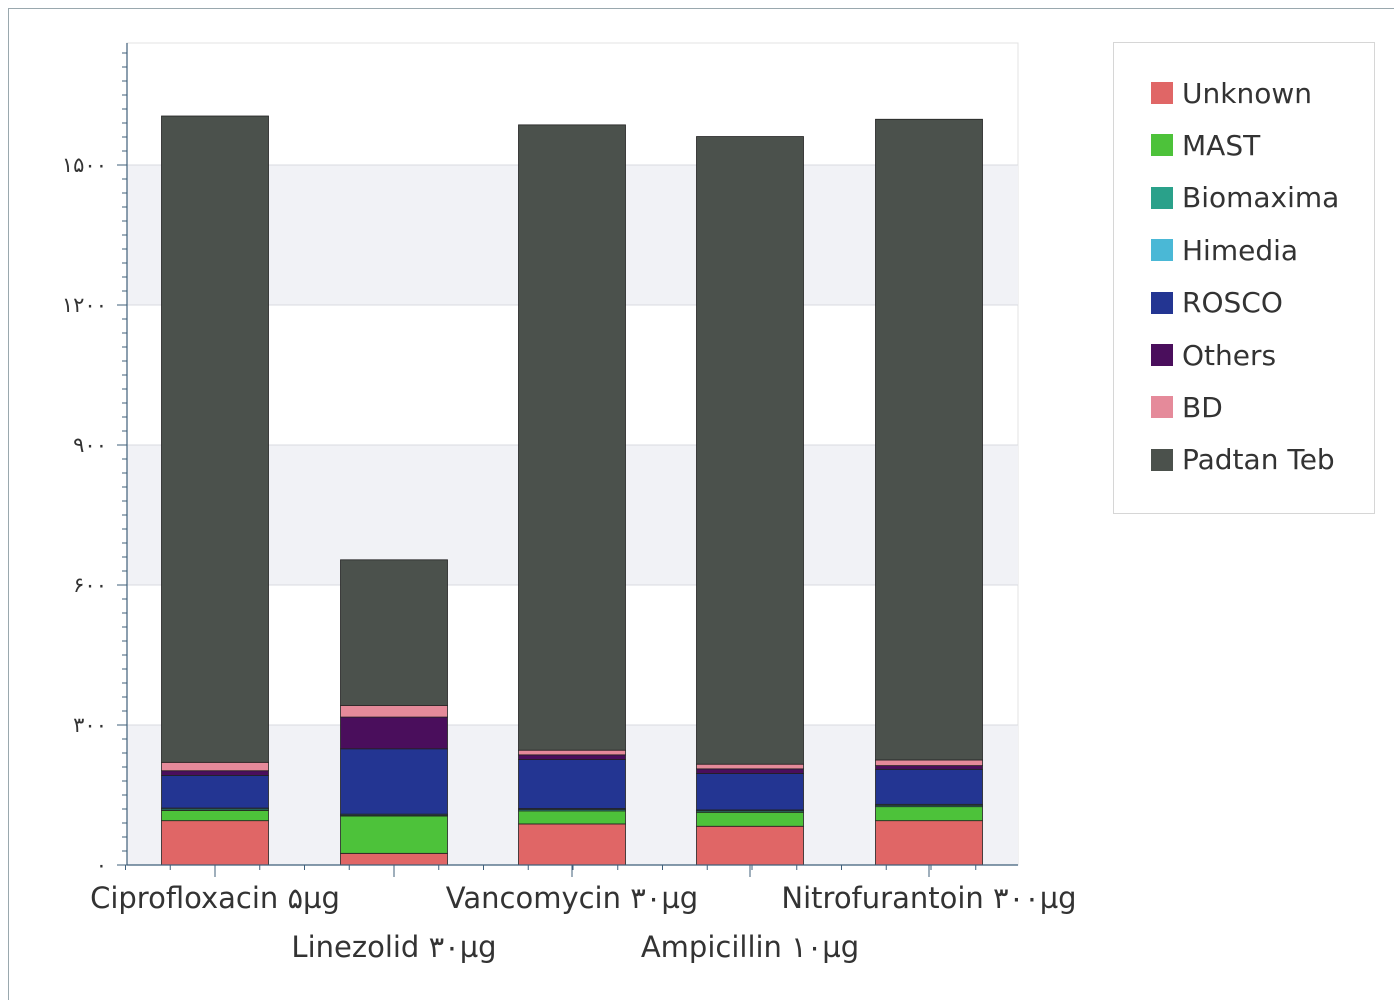 Image resolution: width=1396 pixels, height=1002 pixels. I want to click on x-category-label: Nitrofurantoin ۳۰۰µg, so click(928, 898).